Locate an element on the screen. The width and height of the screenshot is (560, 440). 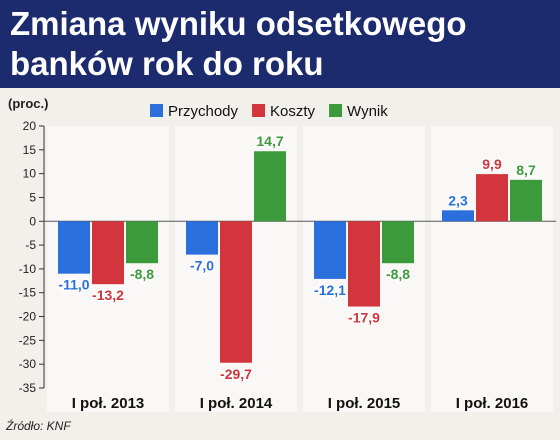
y-tick-label: -20 is located at coordinates (28, 317).